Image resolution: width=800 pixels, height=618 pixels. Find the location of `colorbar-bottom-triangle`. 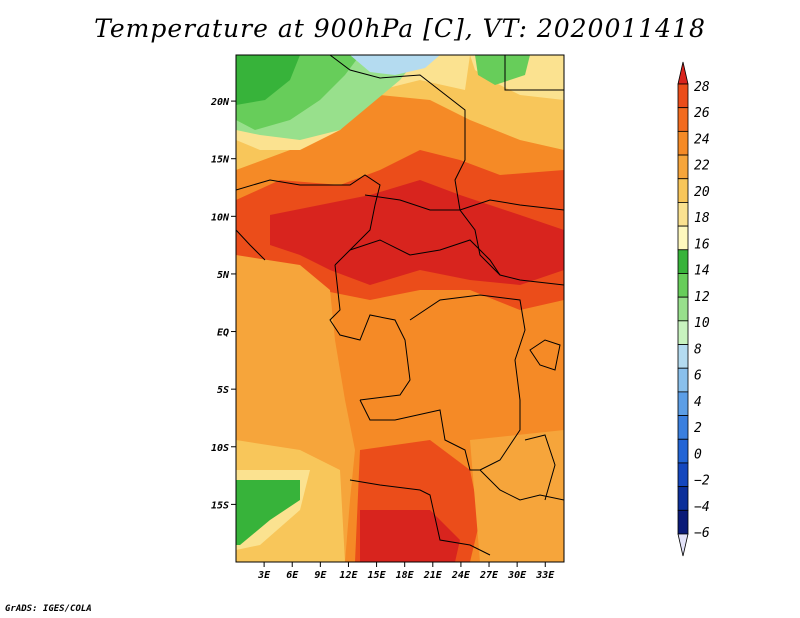

colorbar-bottom-triangle is located at coordinates (683, 545).